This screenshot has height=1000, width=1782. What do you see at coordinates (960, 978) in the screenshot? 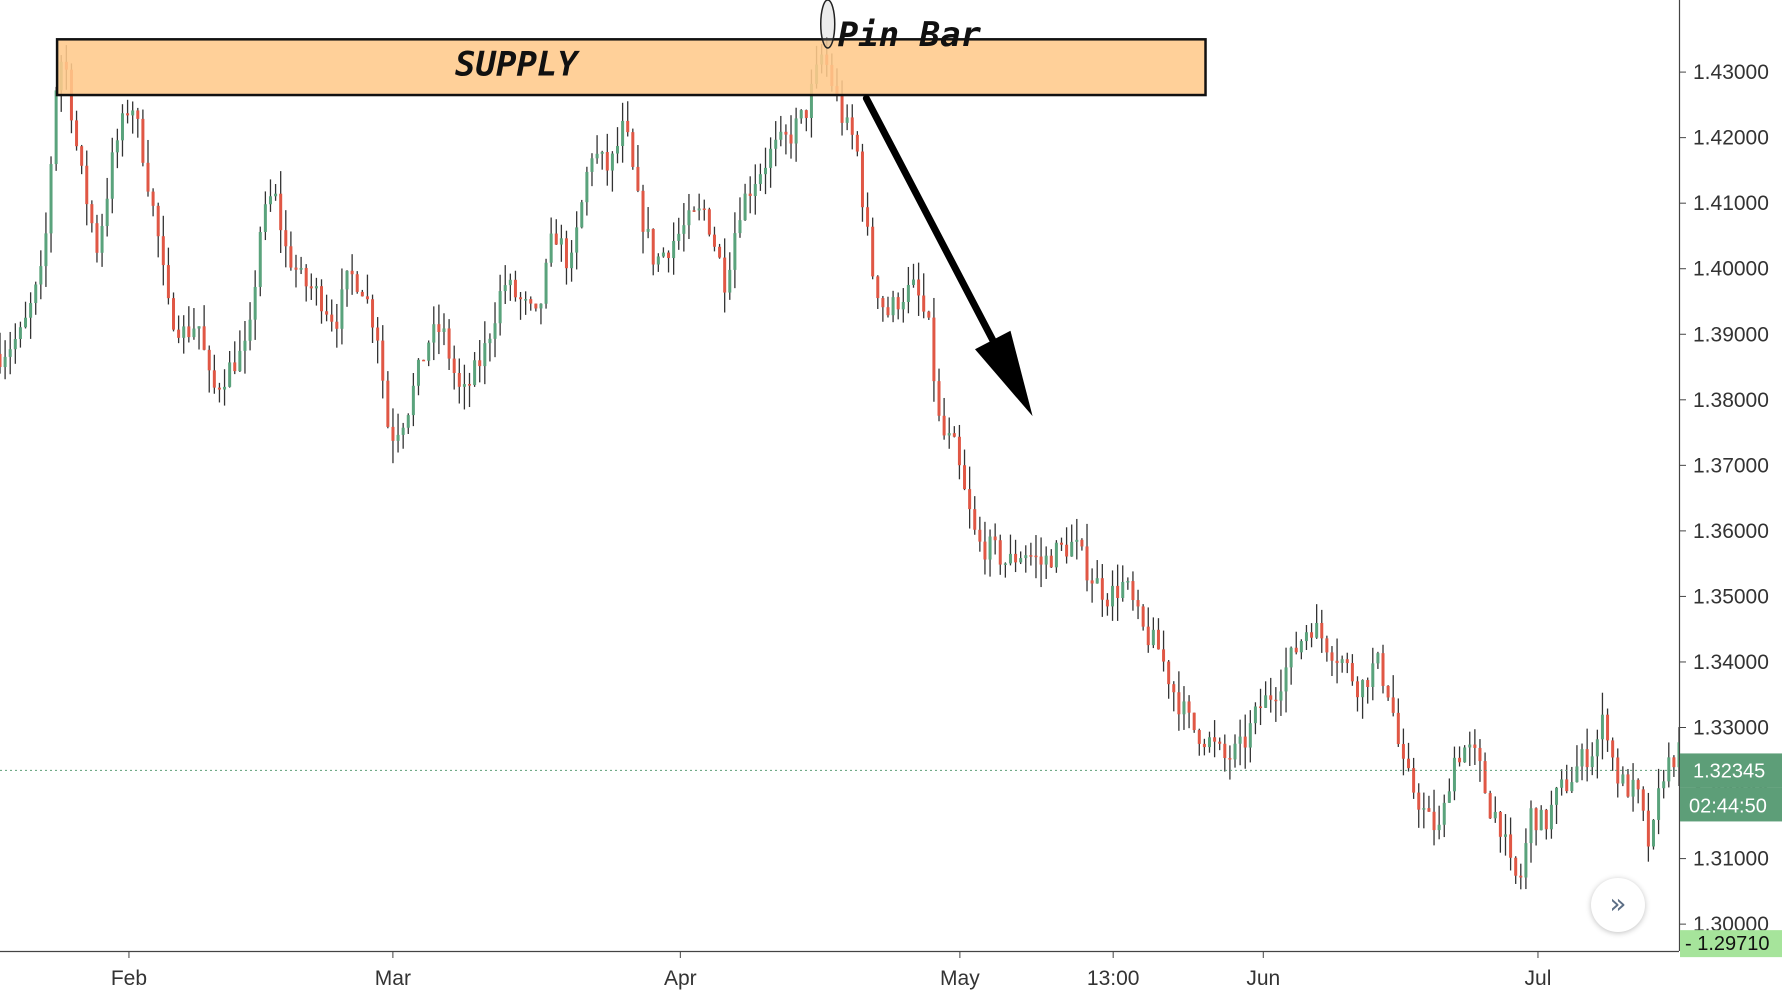
I see `x-tick-label: May` at bounding box center [960, 978].